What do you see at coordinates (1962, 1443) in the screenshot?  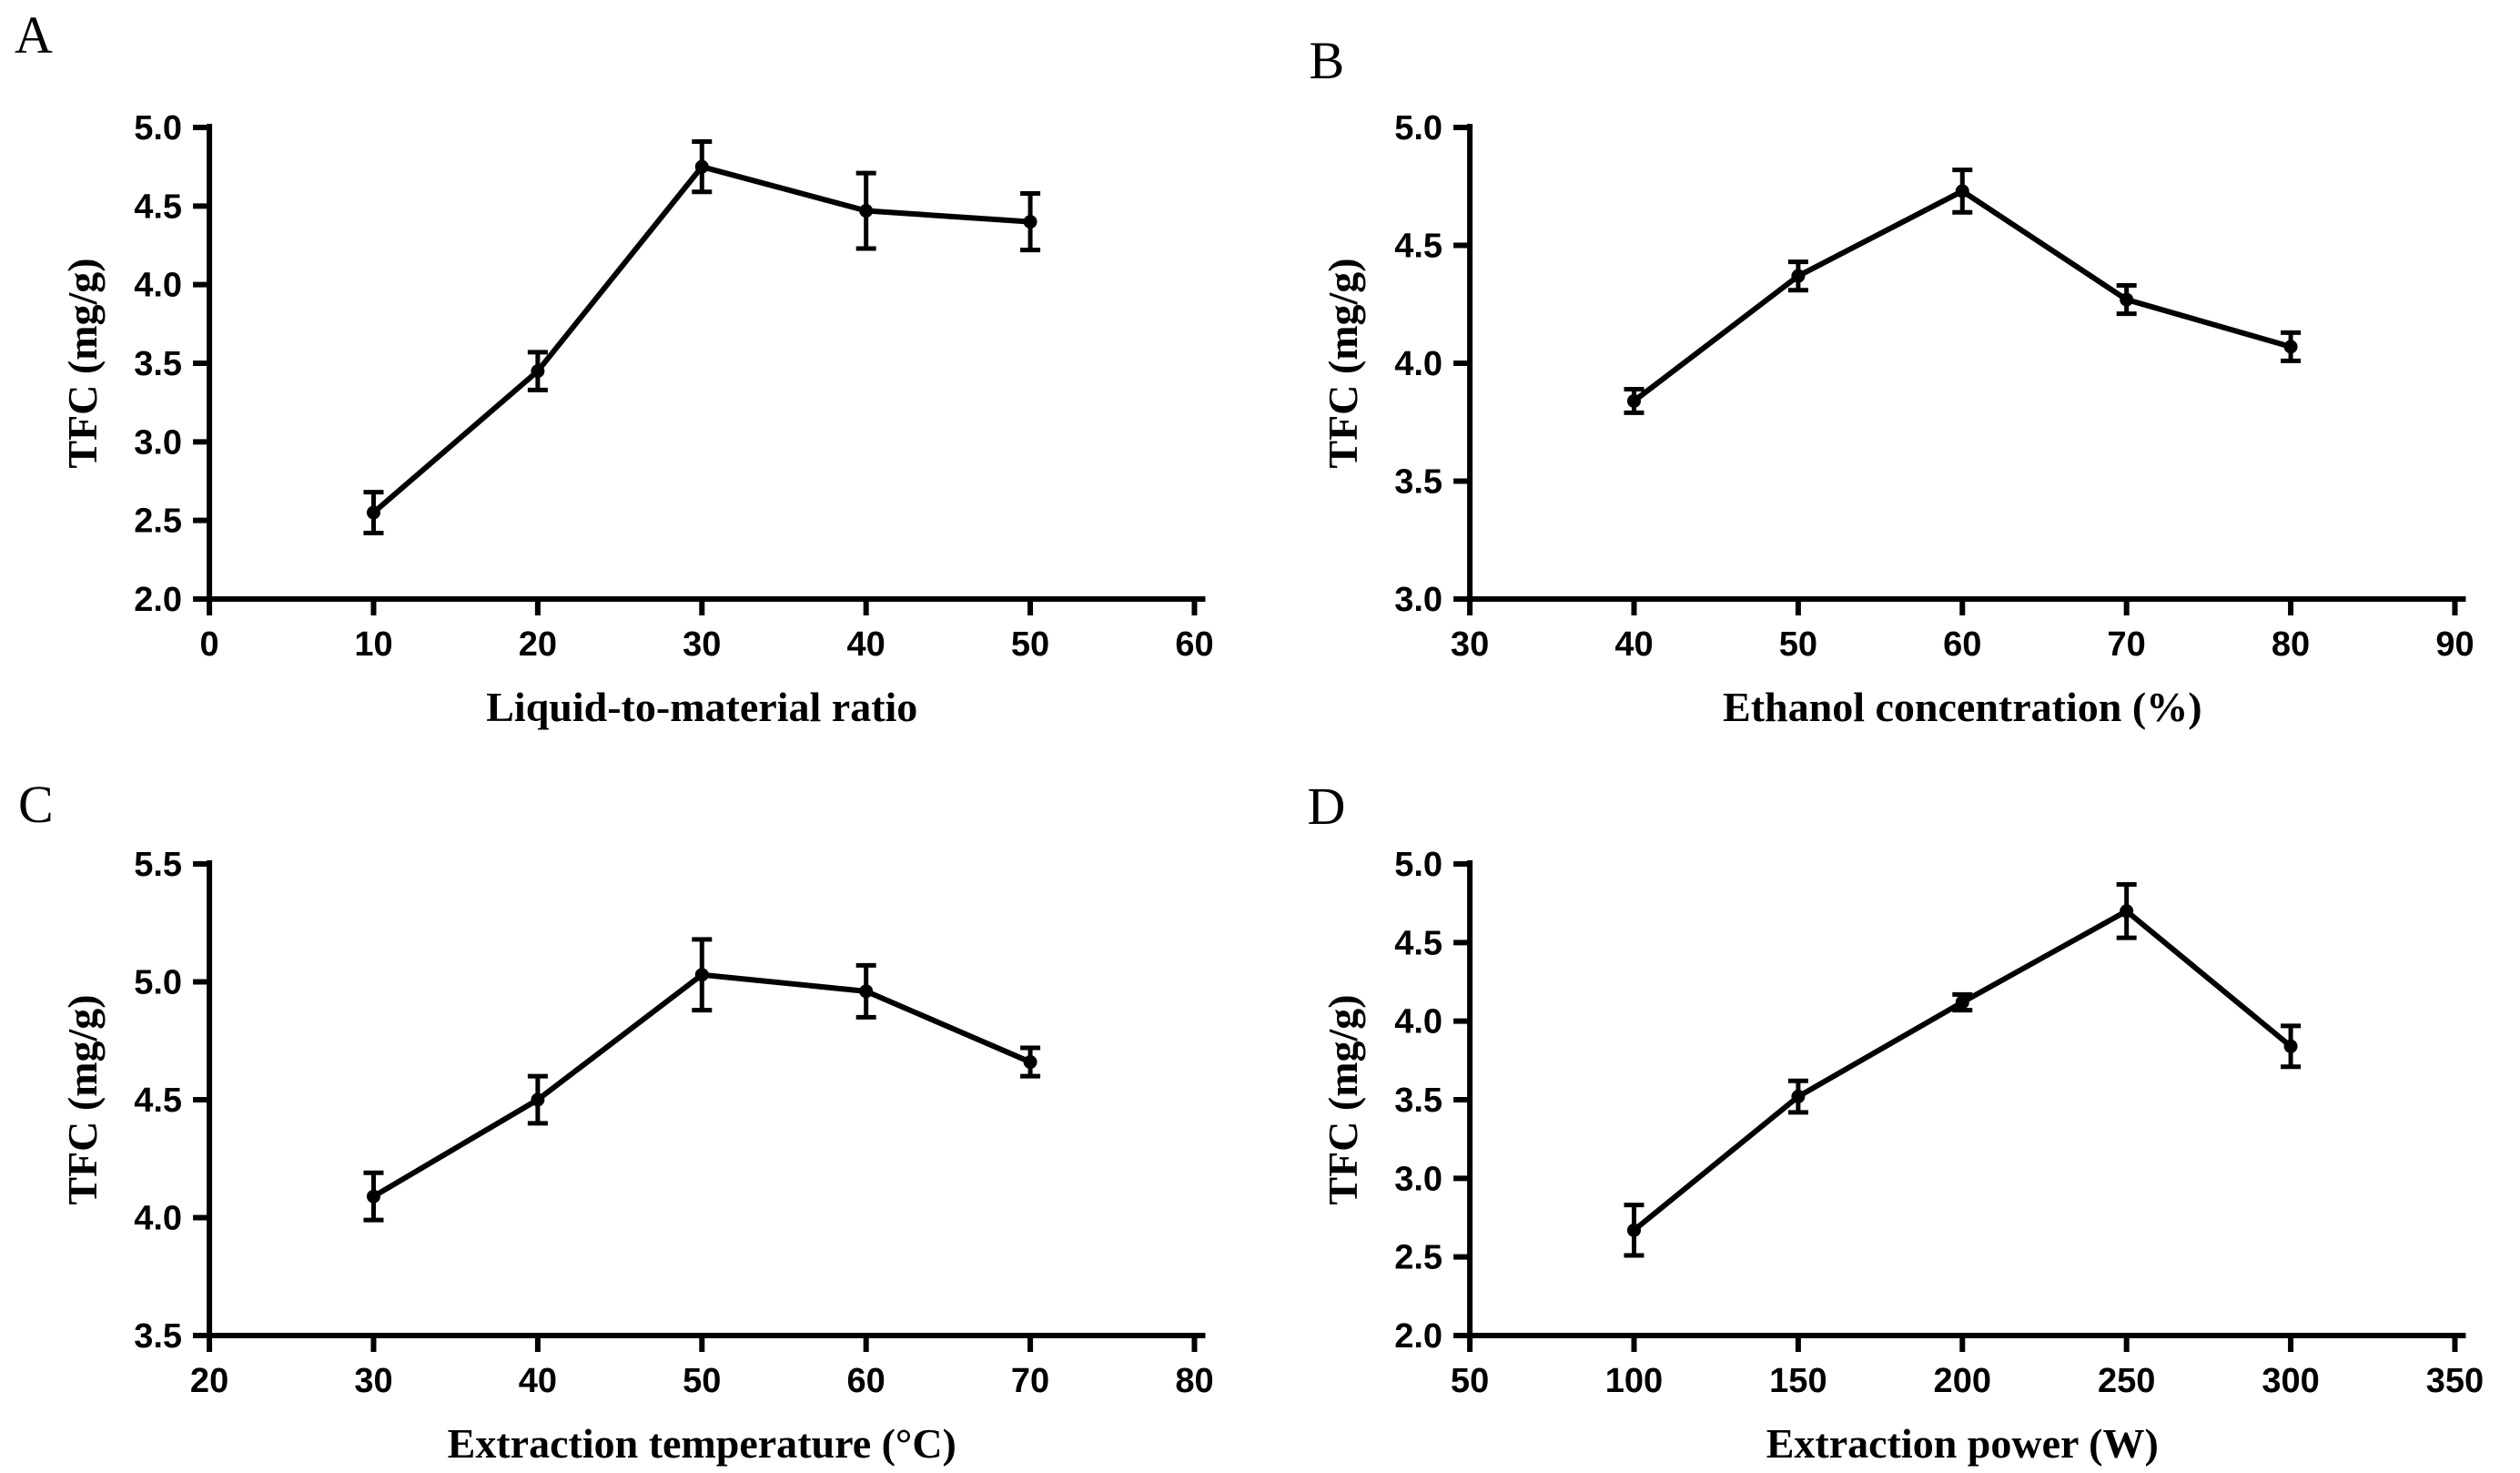 I see `x-axis-title: Extraction power (W)` at bounding box center [1962, 1443].